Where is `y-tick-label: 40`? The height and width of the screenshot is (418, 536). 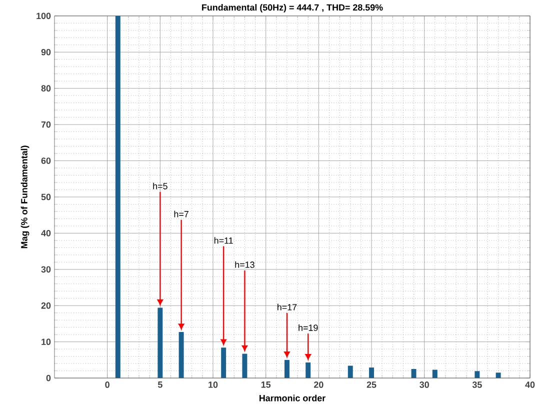
y-tick-label: 40 is located at coordinates (46, 233).